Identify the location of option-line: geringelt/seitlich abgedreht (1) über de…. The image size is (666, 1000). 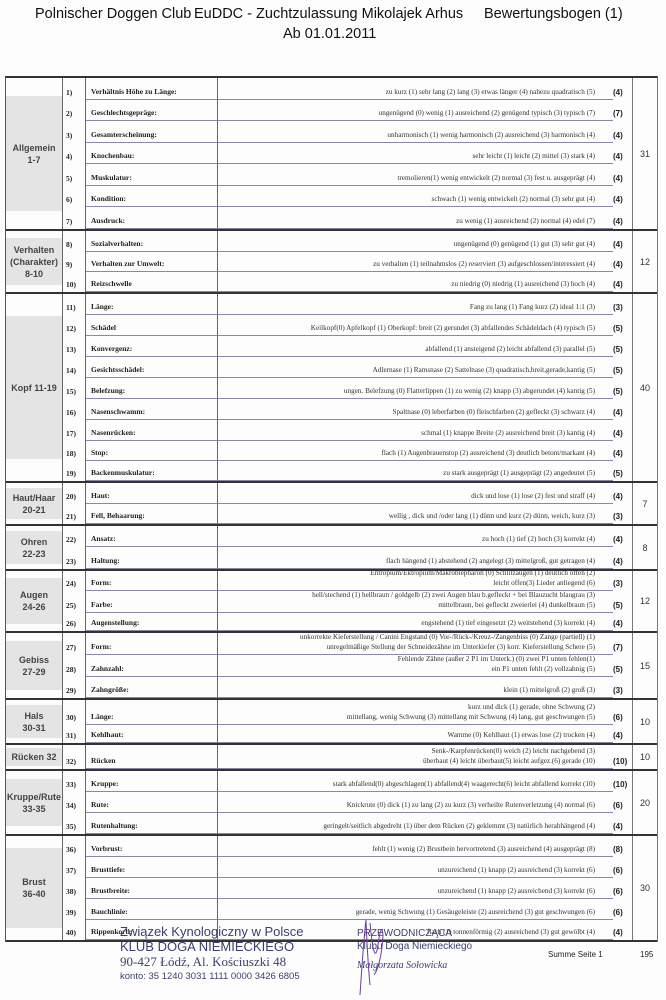
(459, 825).